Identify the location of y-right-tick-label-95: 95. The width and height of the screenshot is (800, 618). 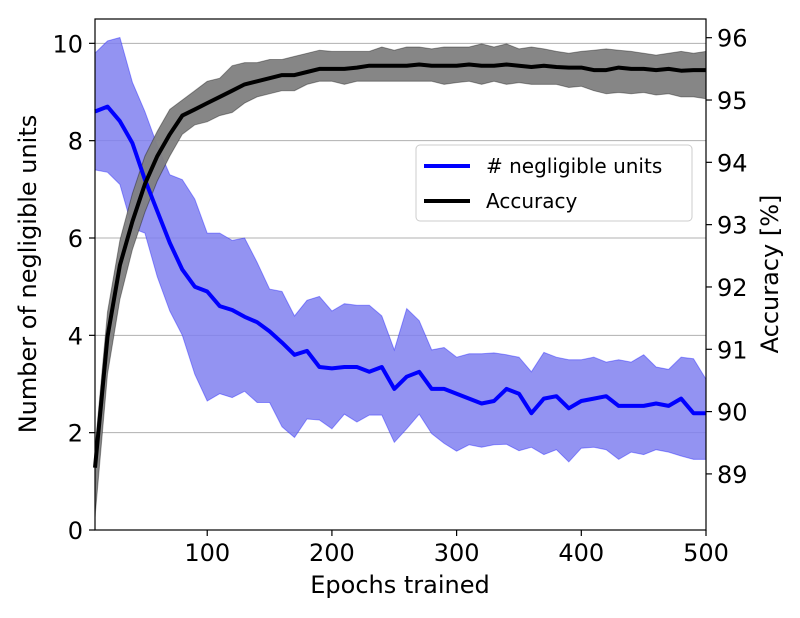
(732, 101).